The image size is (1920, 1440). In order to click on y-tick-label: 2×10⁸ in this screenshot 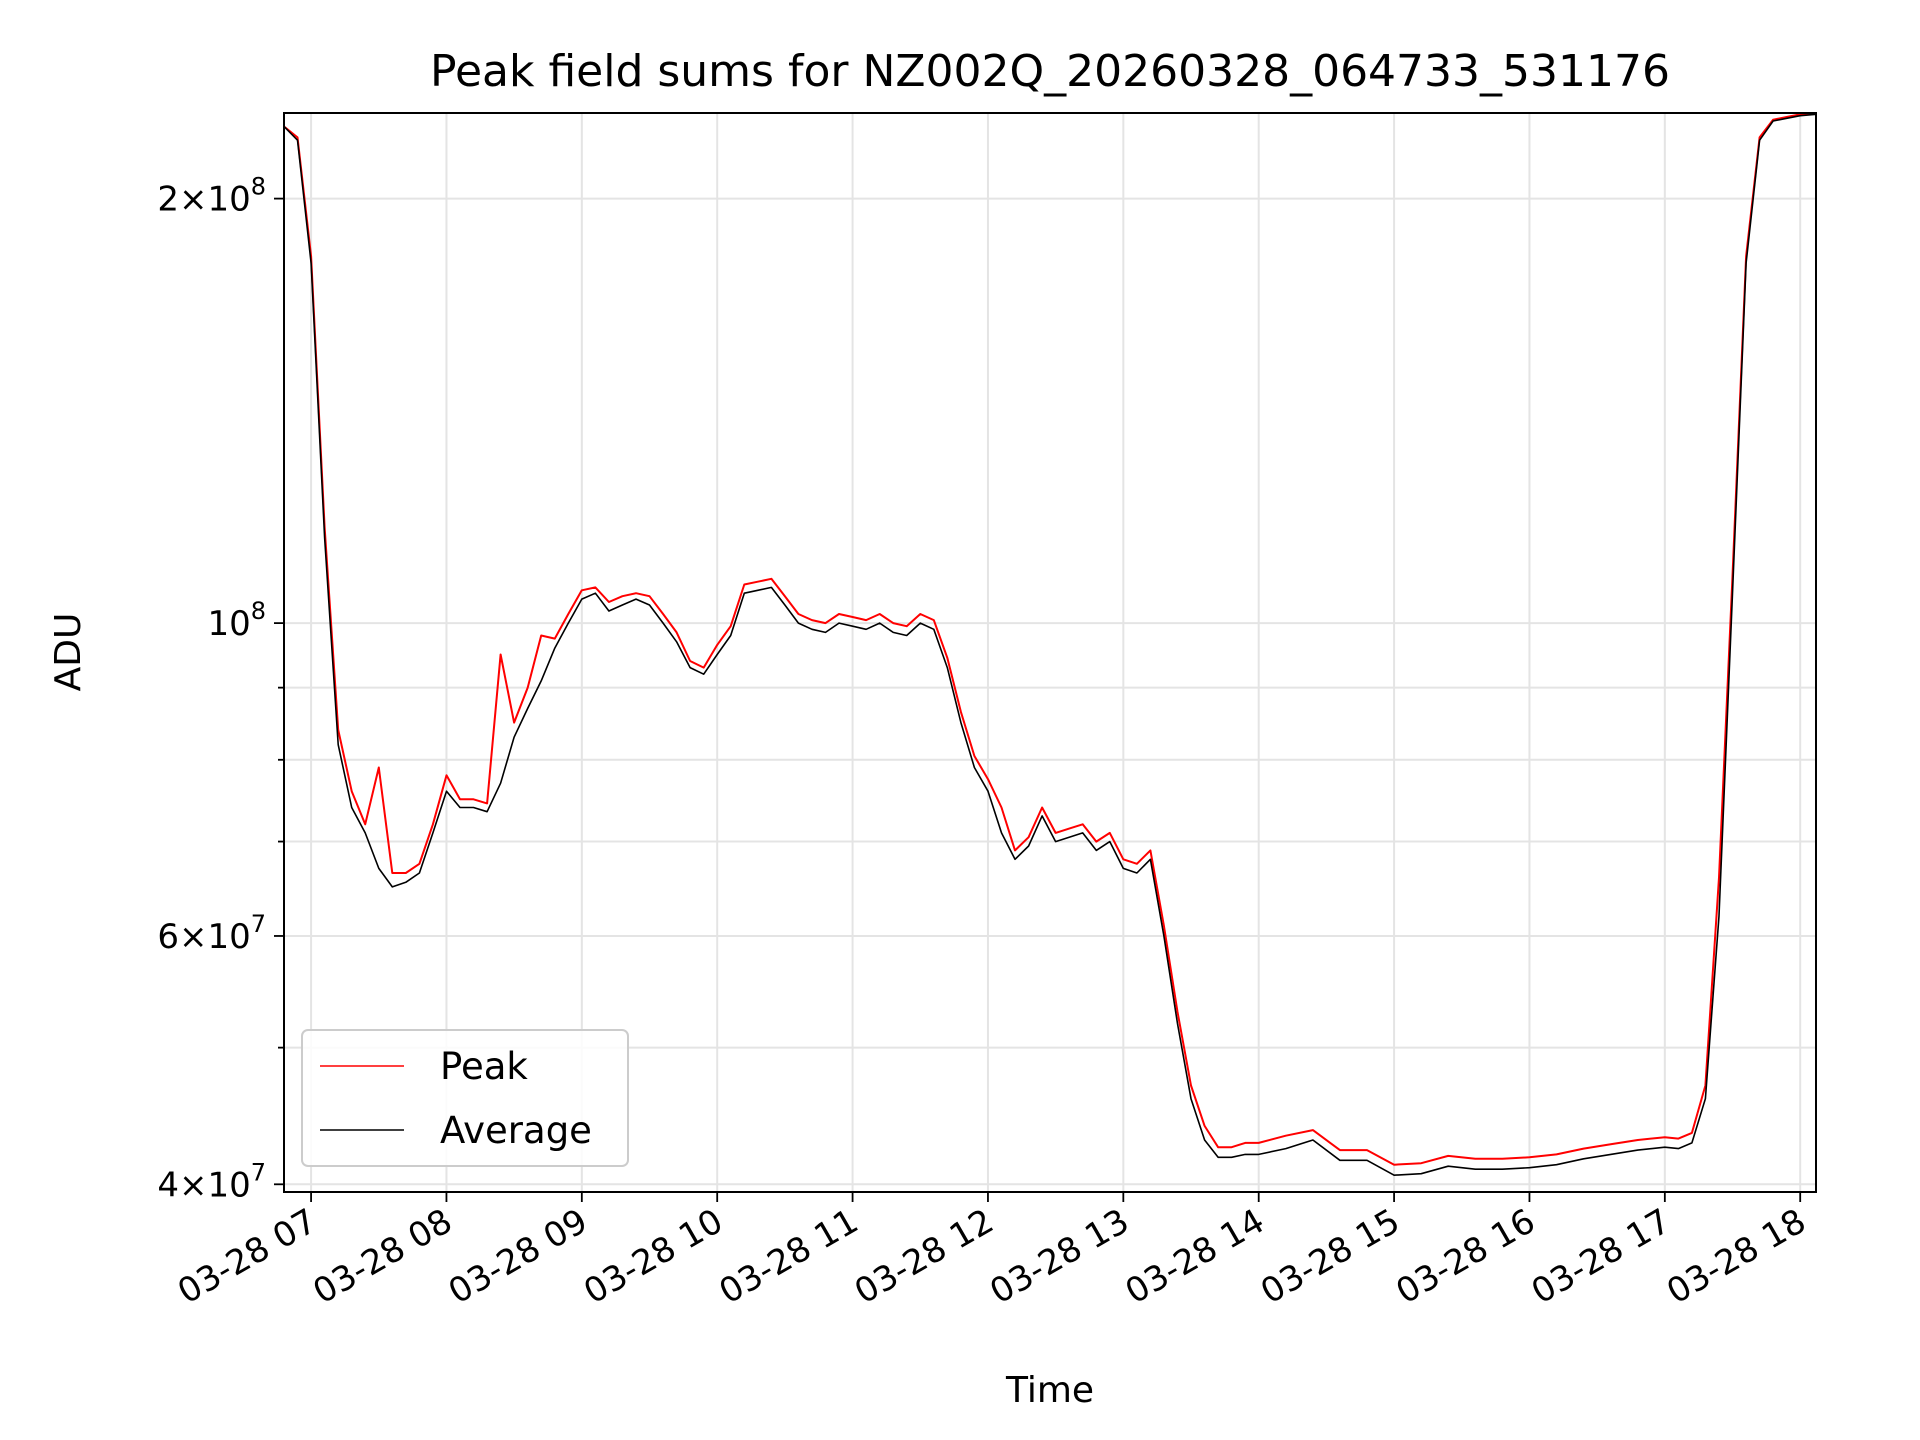, I will do `click(211, 196)`.